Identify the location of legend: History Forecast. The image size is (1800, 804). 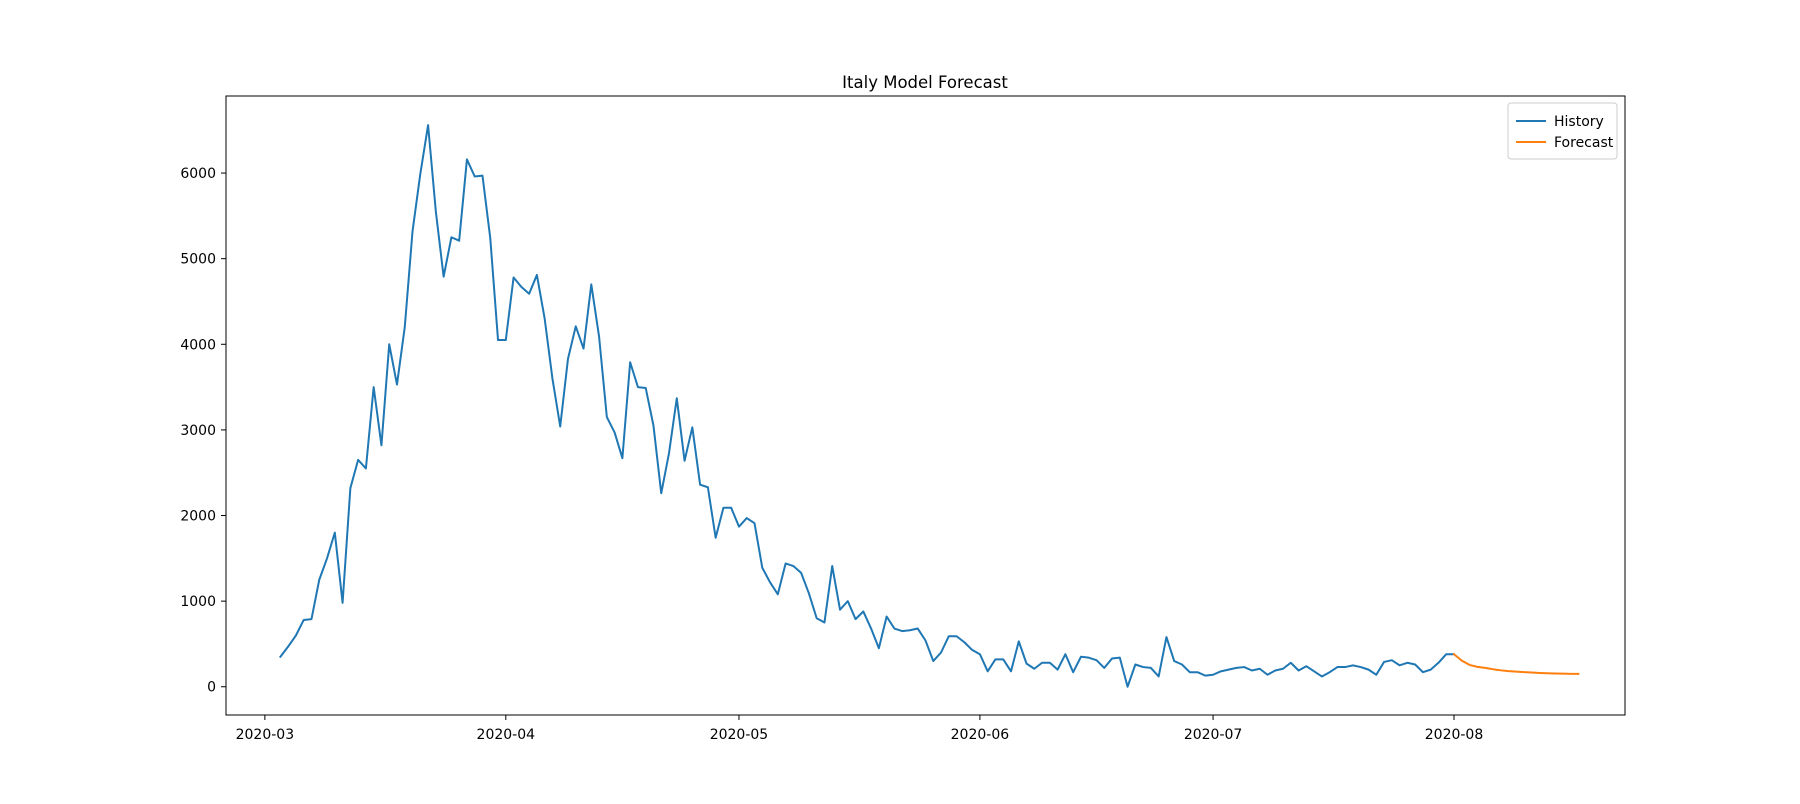
(1562, 131).